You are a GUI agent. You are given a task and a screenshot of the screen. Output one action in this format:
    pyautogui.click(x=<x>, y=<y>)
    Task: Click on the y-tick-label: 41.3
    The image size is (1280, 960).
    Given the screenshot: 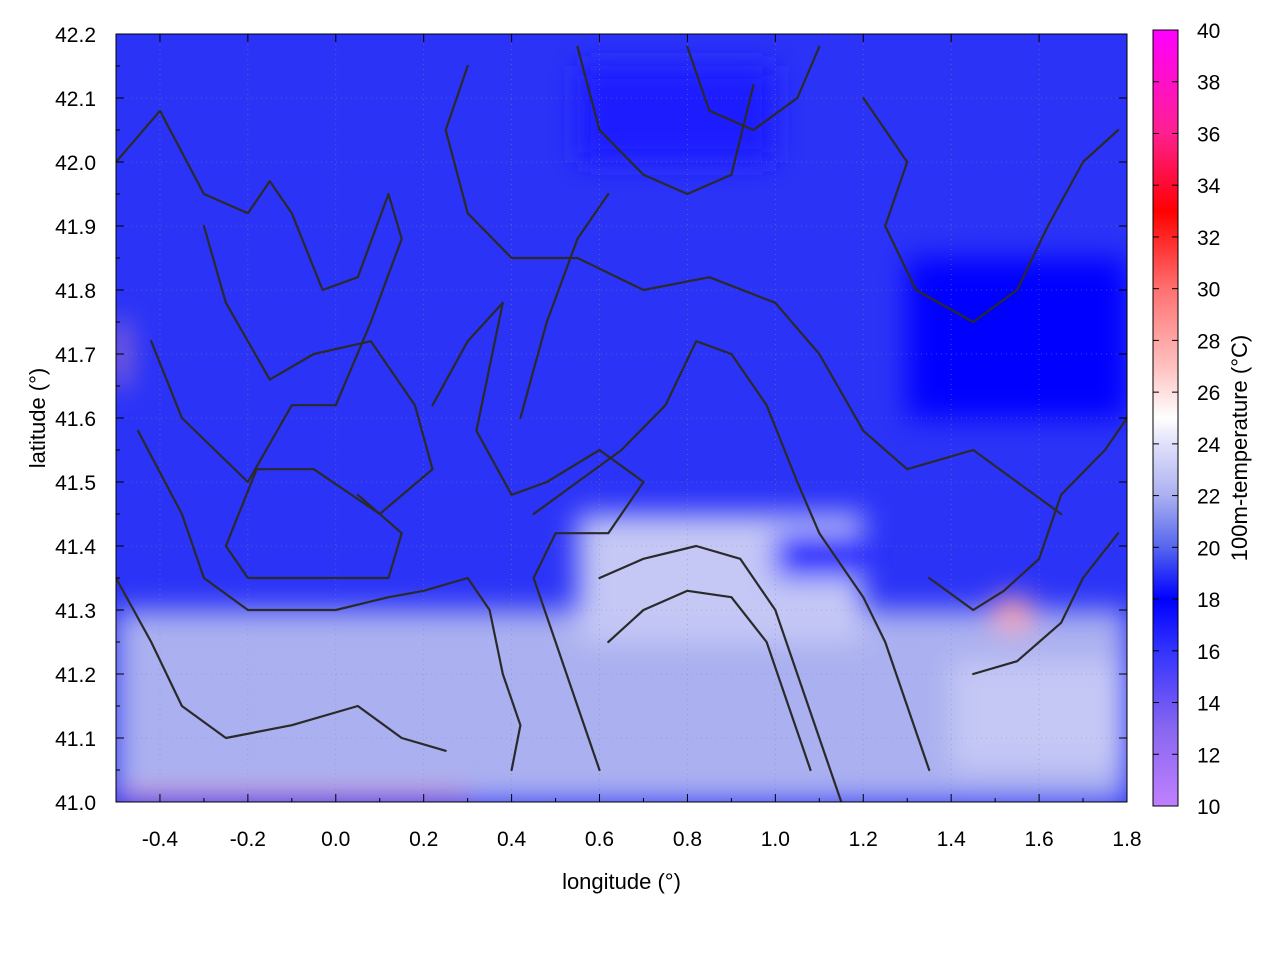 What is the action you would take?
    pyautogui.click(x=75, y=611)
    